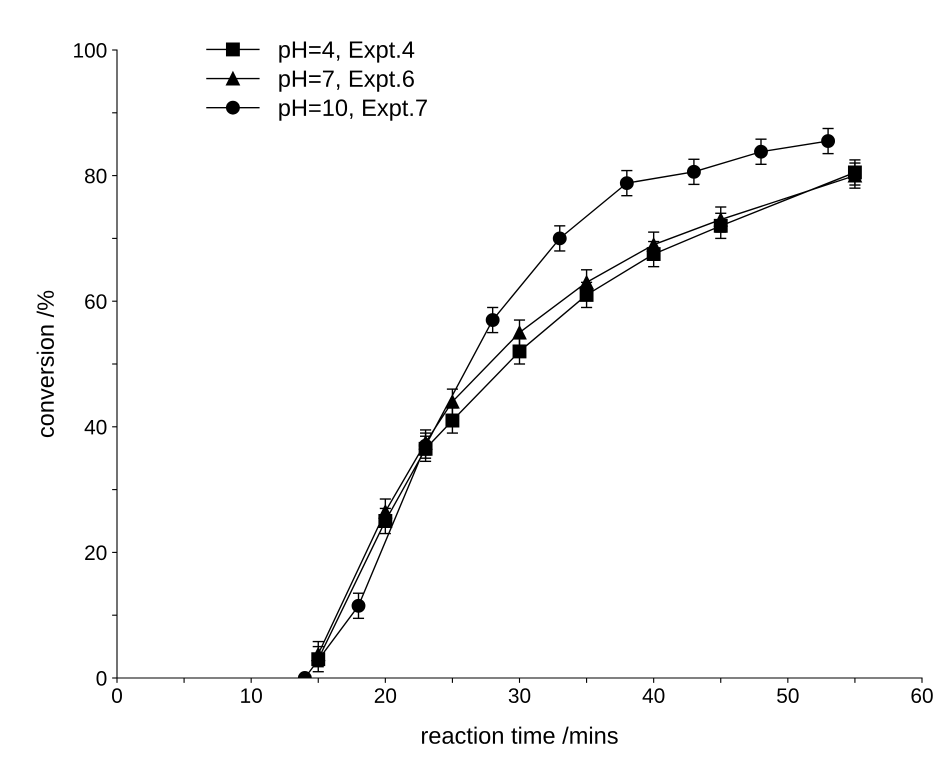 The width and height of the screenshot is (942, 771). I want to click on legend-label: pH=7, Expt.6, so click(346, 81).